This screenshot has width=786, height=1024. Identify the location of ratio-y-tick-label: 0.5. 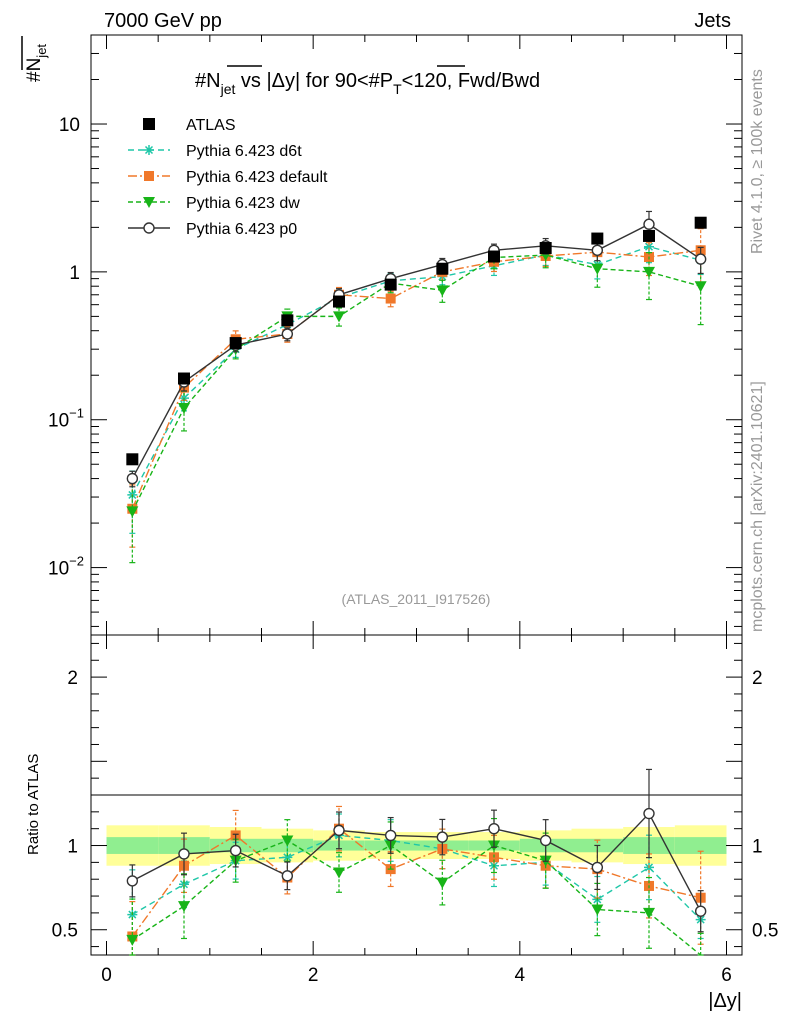
(65, 931).